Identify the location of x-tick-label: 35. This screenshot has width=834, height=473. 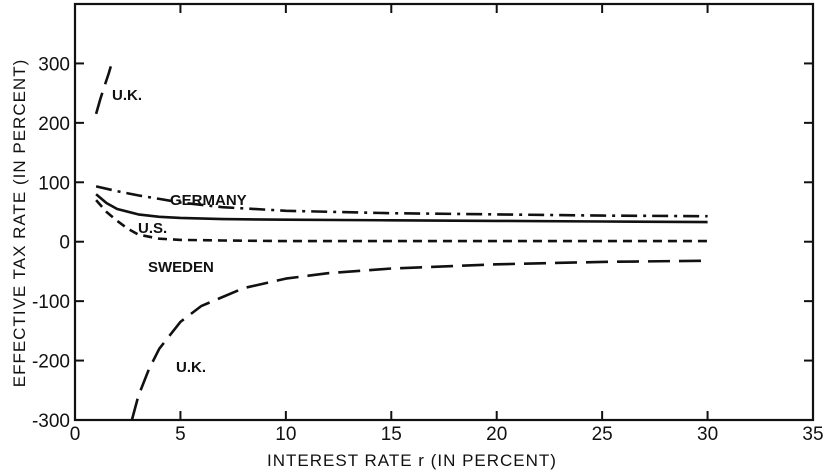
(812, 434).